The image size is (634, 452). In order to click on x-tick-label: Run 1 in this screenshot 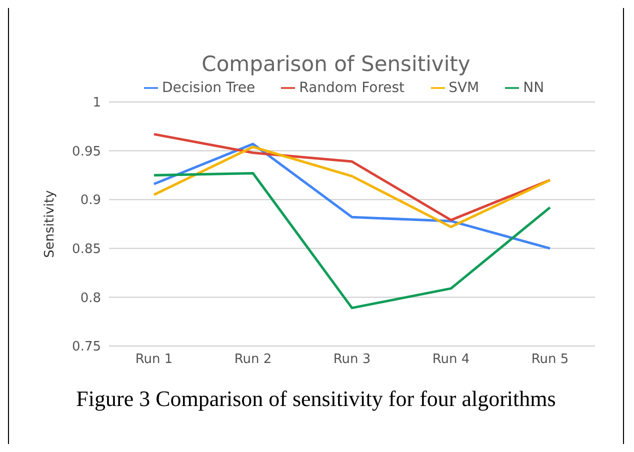, I will do `click(154, 360)`.